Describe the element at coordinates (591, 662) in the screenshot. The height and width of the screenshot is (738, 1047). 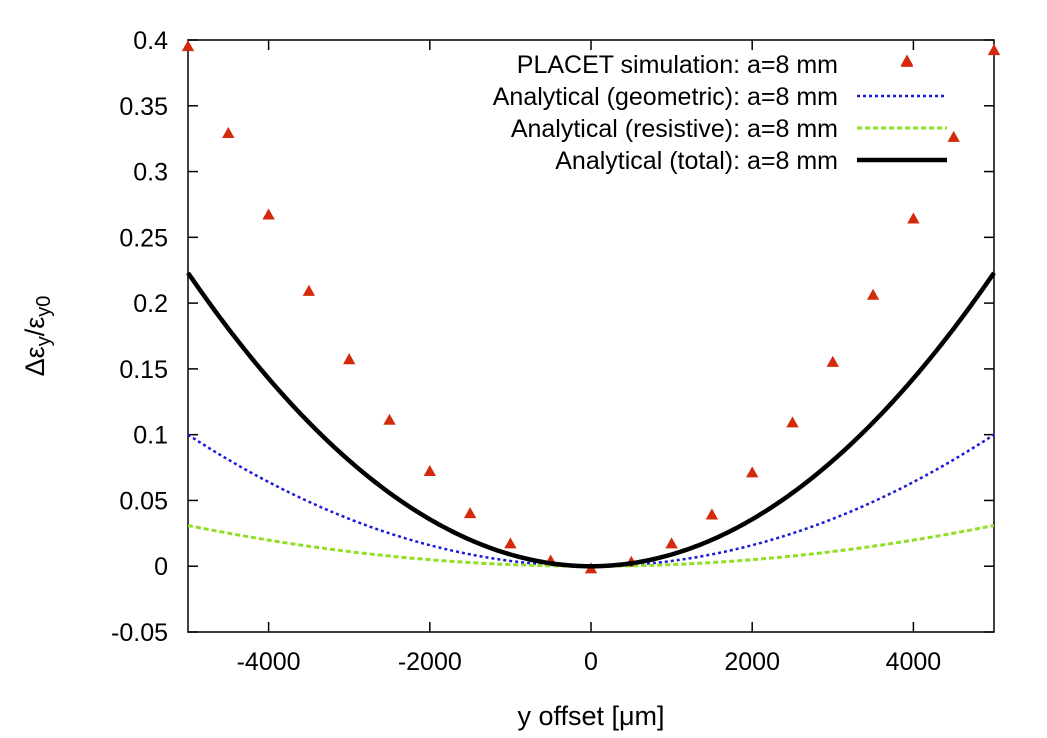
I see `x-tick-label: 0` at that location.